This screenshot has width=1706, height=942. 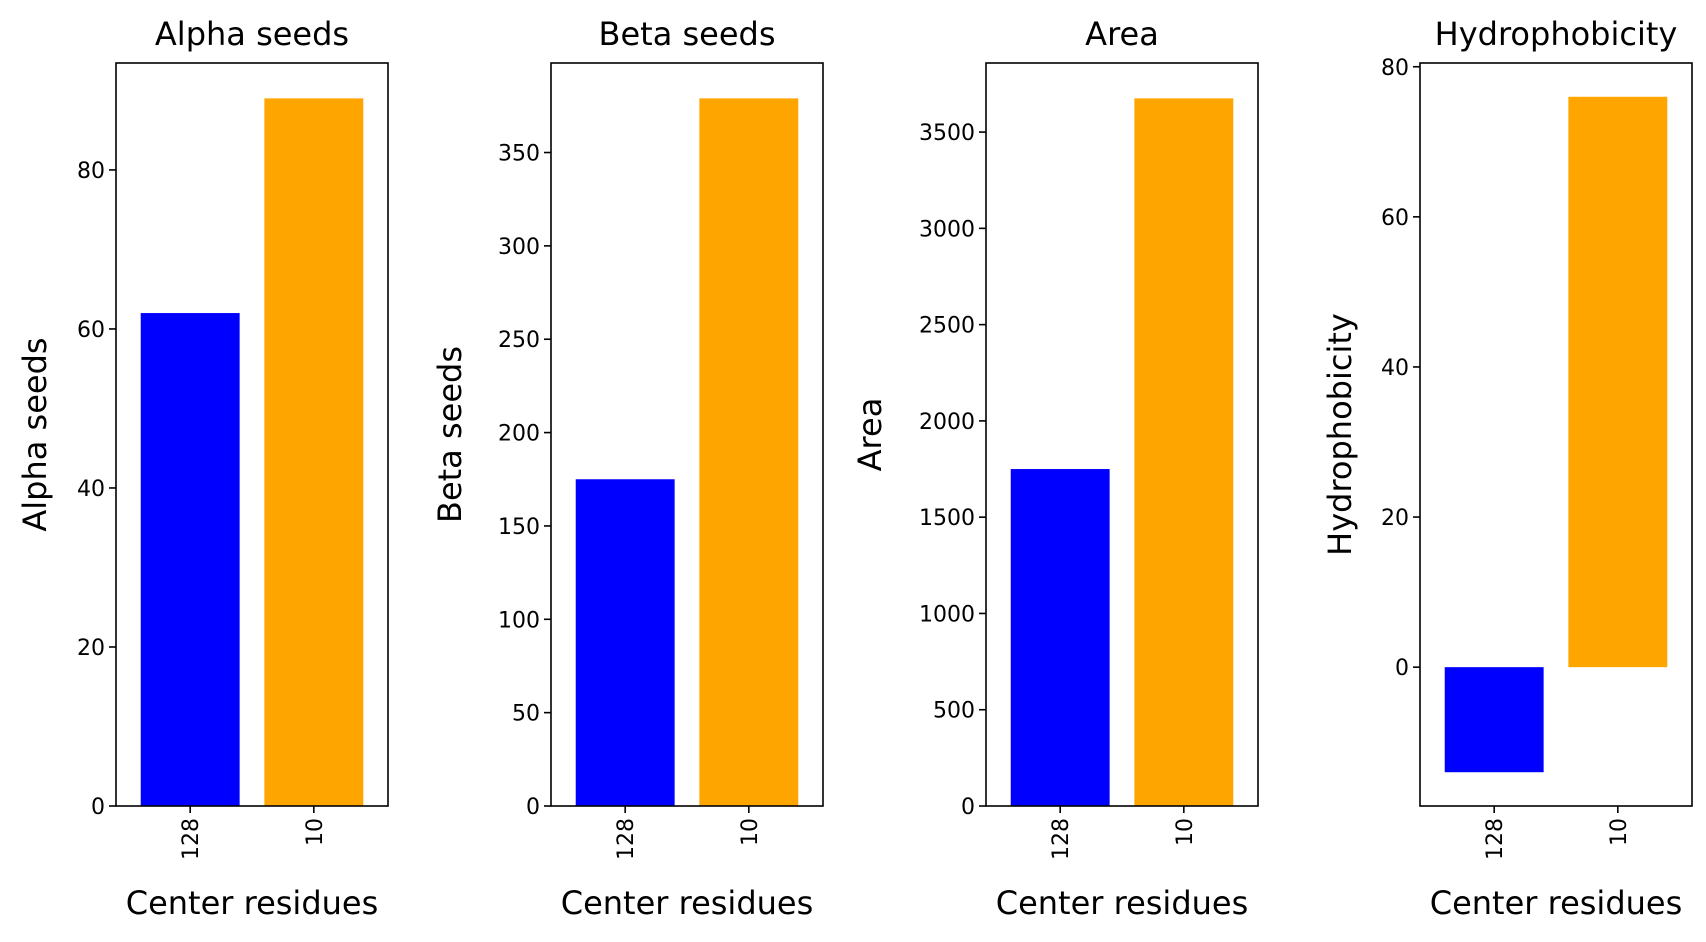 I want to click on y-tick-label: 100, so click(x=519, y=620).